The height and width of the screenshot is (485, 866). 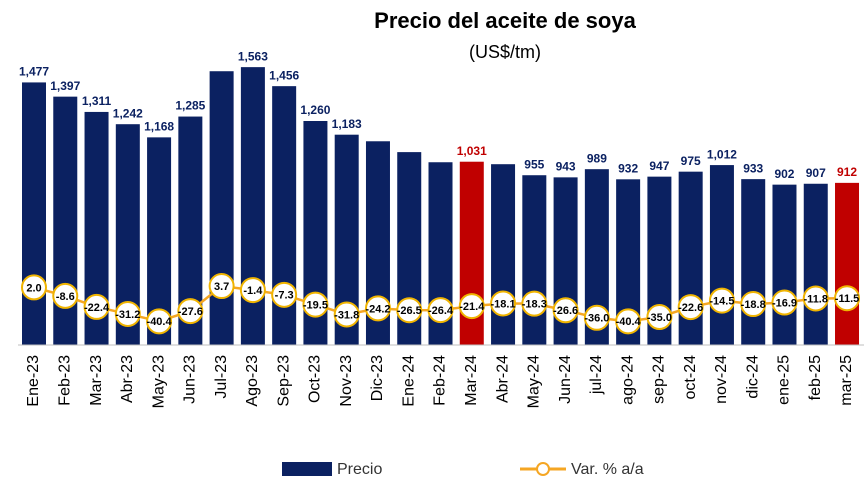 I want to click on x-tick-label: Jul-23, so click(x=221, y=377).